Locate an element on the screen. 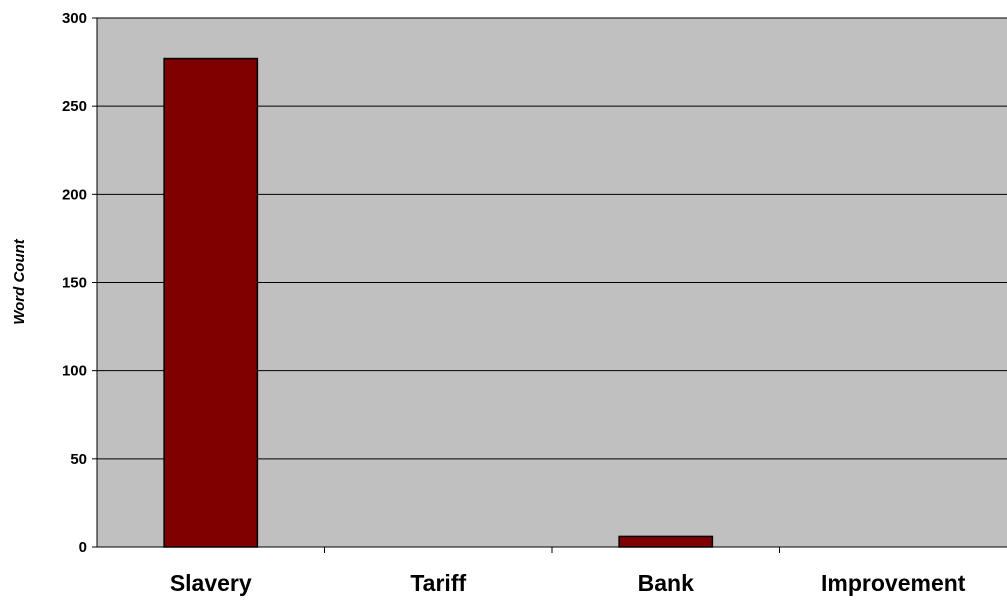 The image size is (1007, 607). x-tick-label-improvement: Improvement is located at coordinates (893, 583).